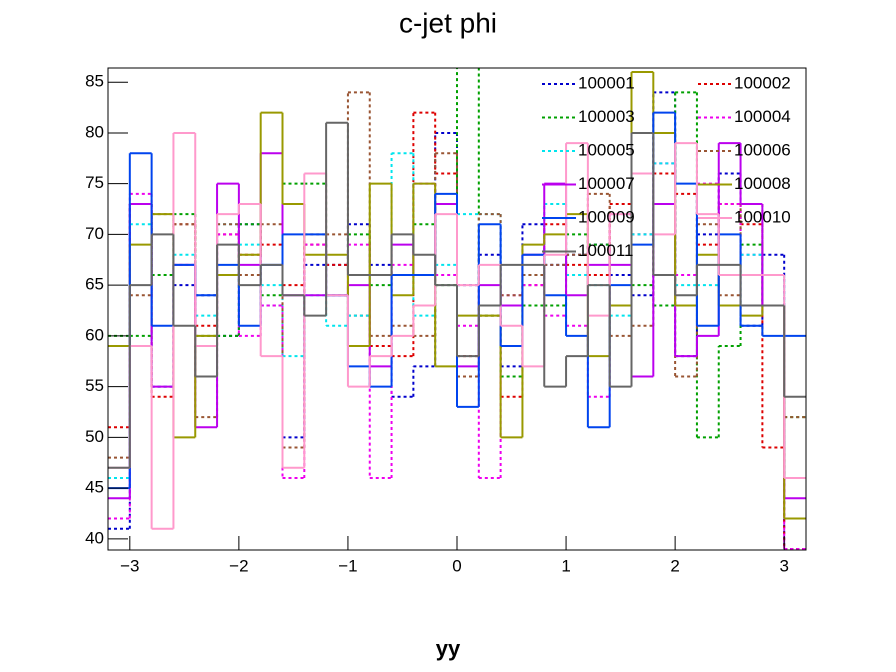  What do you see at coordinates (94, 537) in the screenshot?
I see `y-tick-label: 40` at bounding box center [94, 537].